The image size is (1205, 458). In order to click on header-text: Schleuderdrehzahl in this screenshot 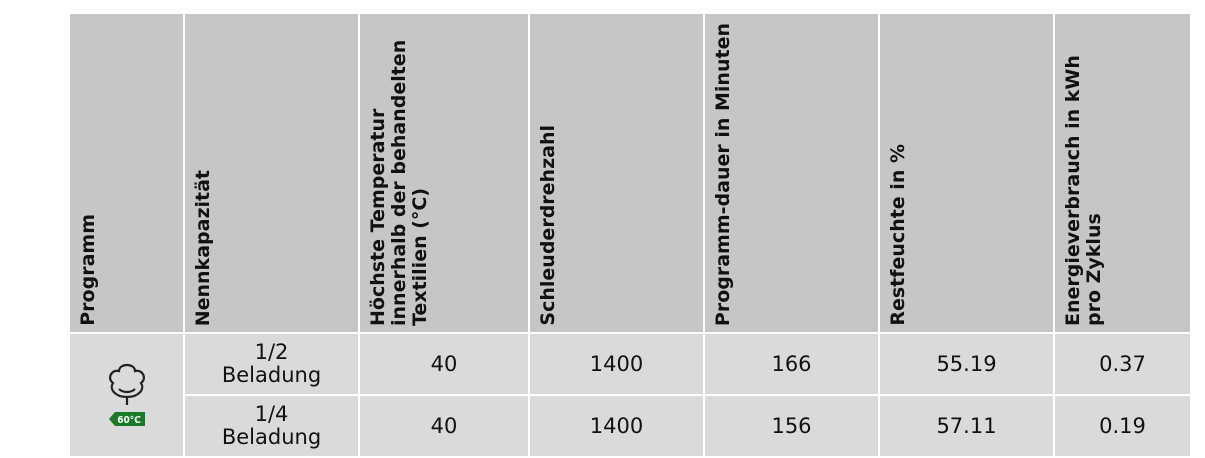, I will do `click(548, 225)`.